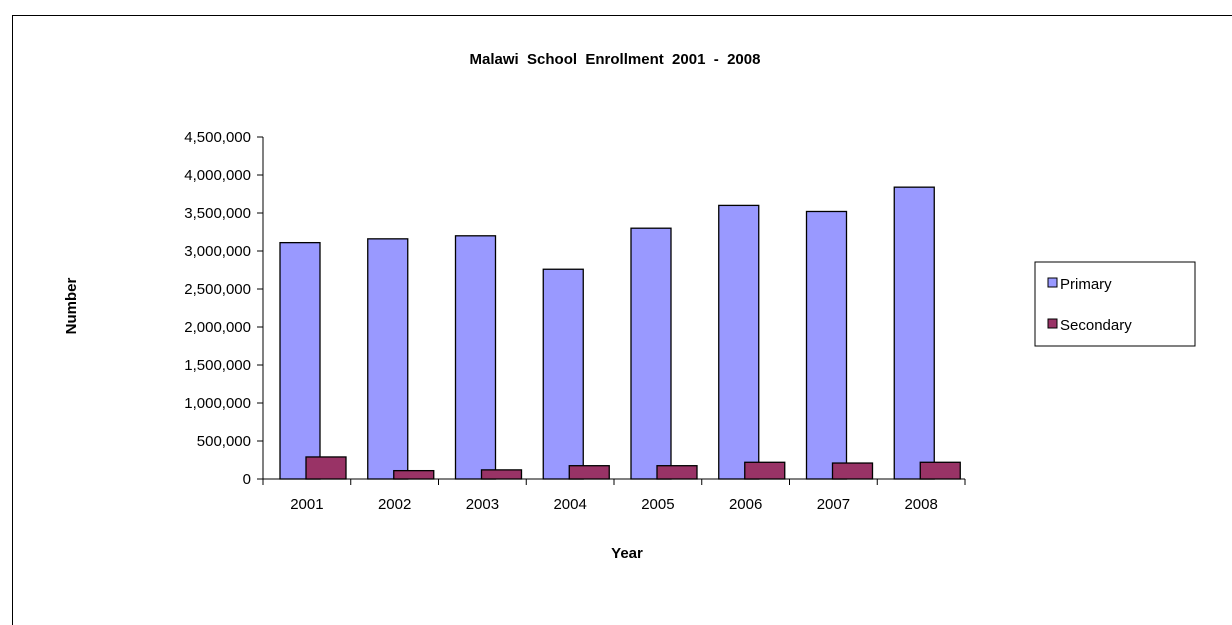  What do you see at coordinates (920, 504) in the screenshot?
I see `x-tick-label-2008: 2008` at bounding box center [920, 504].